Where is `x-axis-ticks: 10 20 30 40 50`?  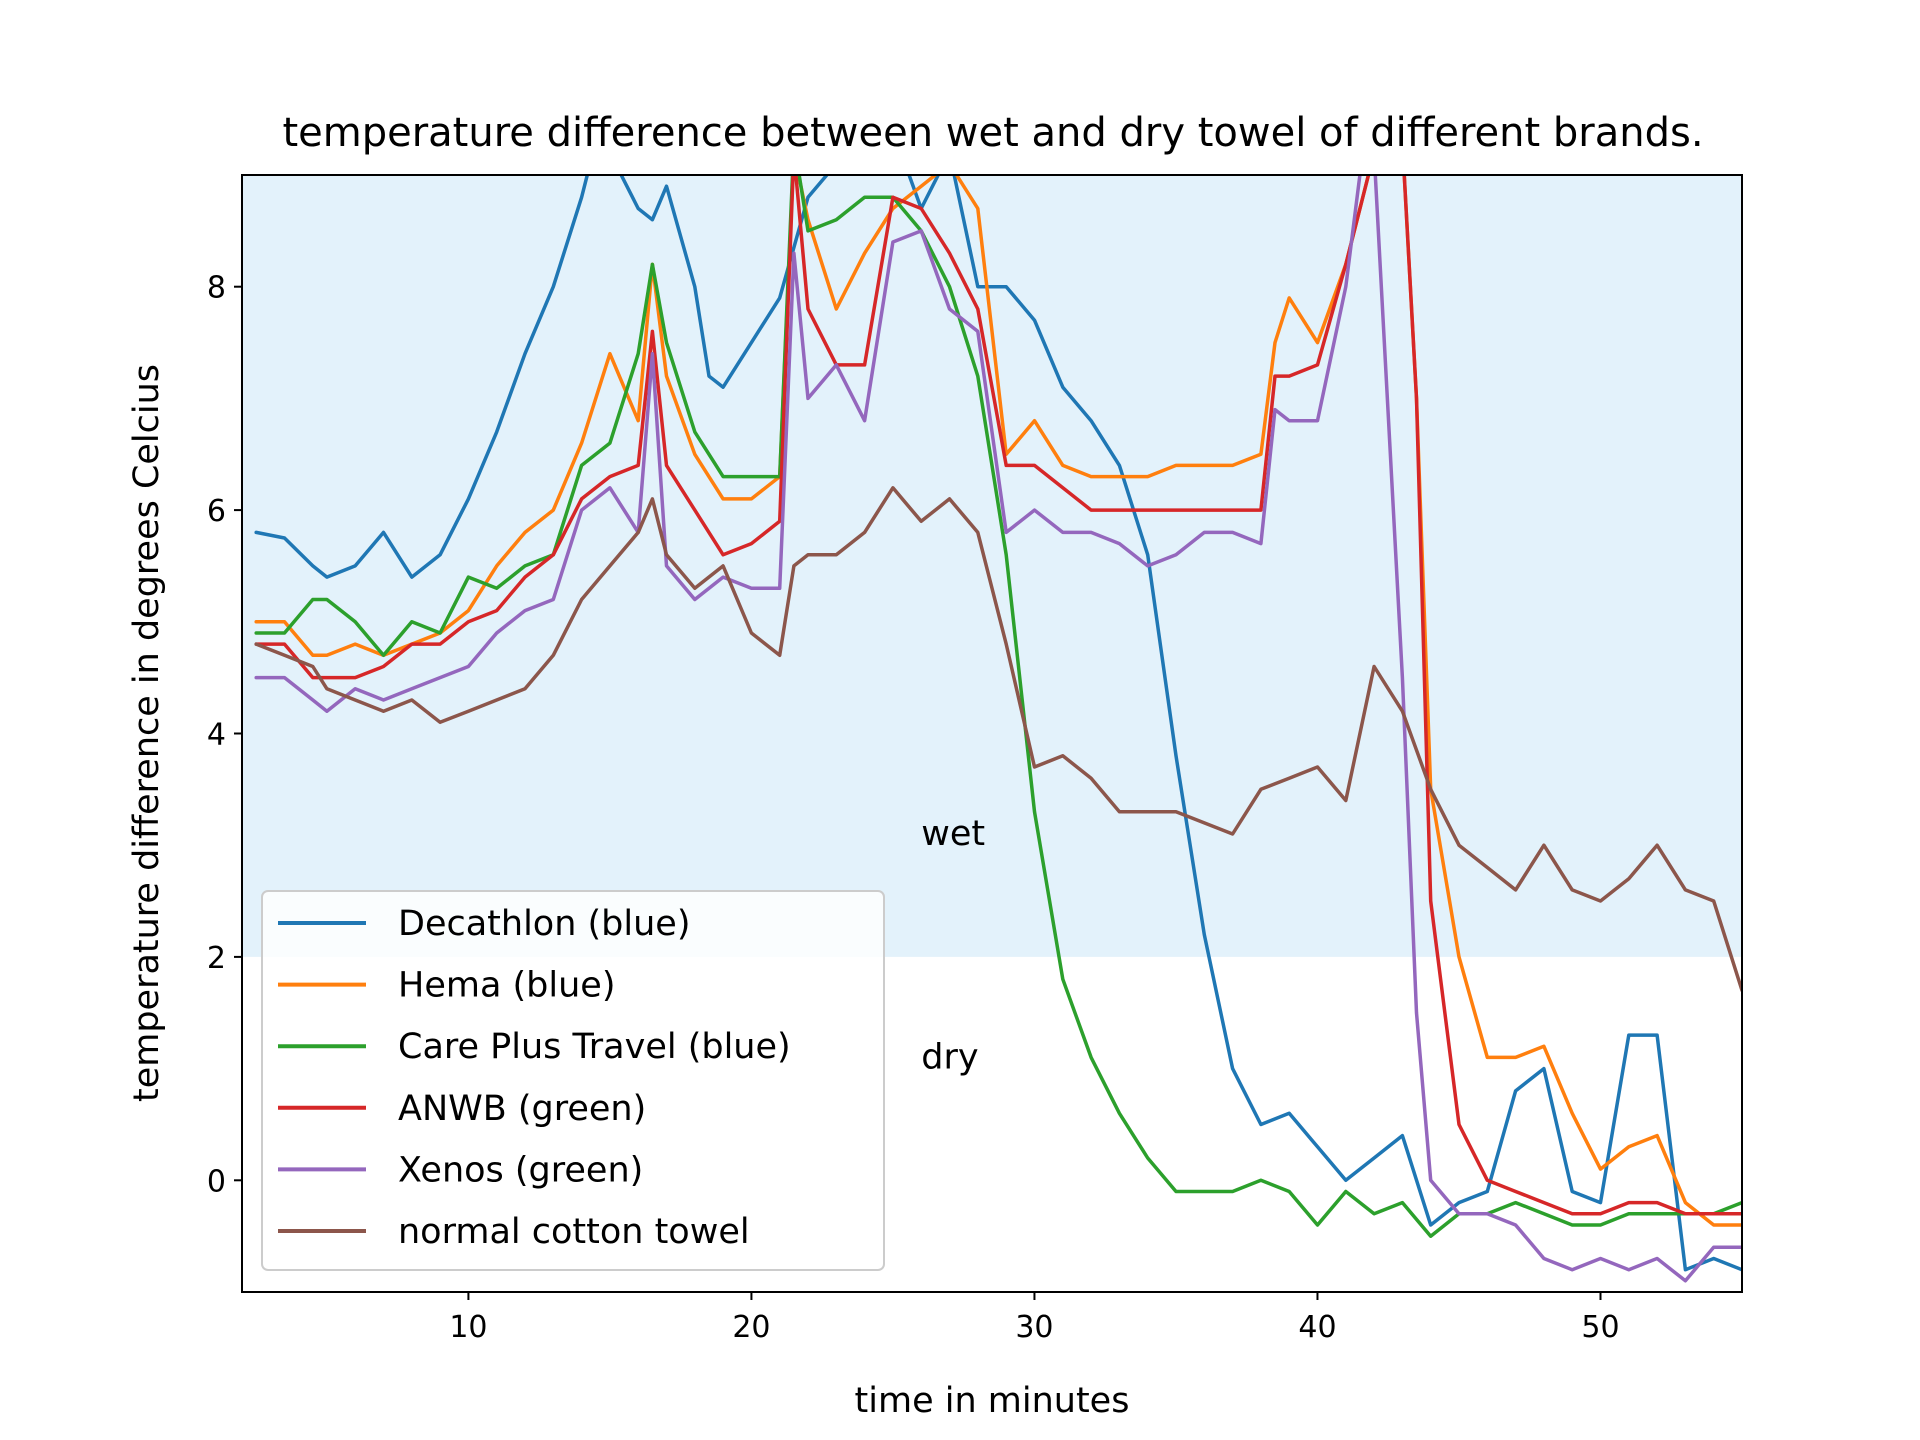
x-axis-ticks: 10 20 30 40 50 is located at coordinates (1034, 1318).